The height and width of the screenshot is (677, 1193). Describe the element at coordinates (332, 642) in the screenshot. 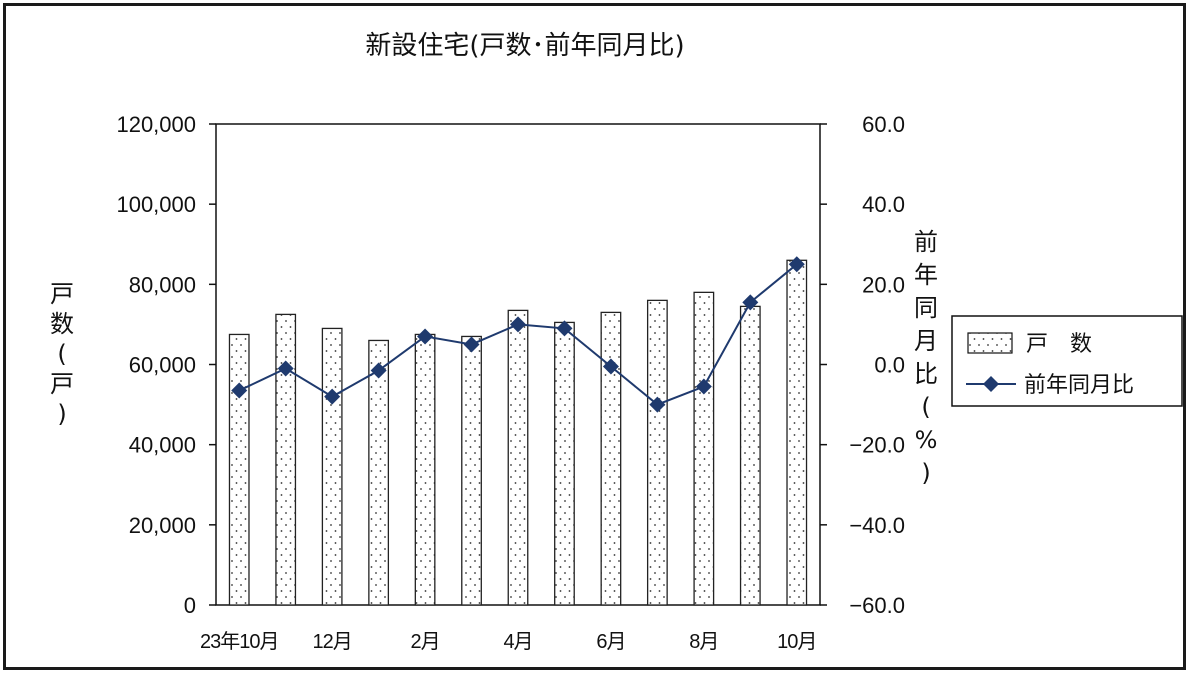

I see `x-tick-label: 12月` at that location.